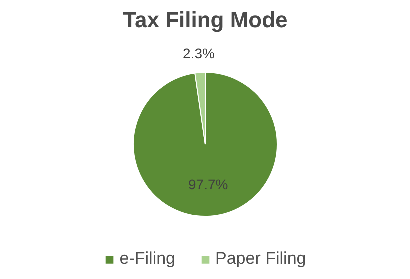  I want to click on data-label: 97.7%, so click(208, 184).